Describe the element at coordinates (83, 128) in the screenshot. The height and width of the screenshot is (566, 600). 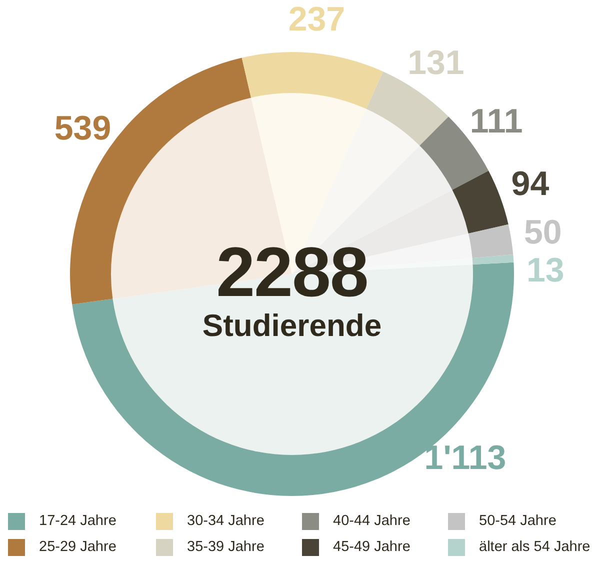
I see `data-label: 539` at that location.